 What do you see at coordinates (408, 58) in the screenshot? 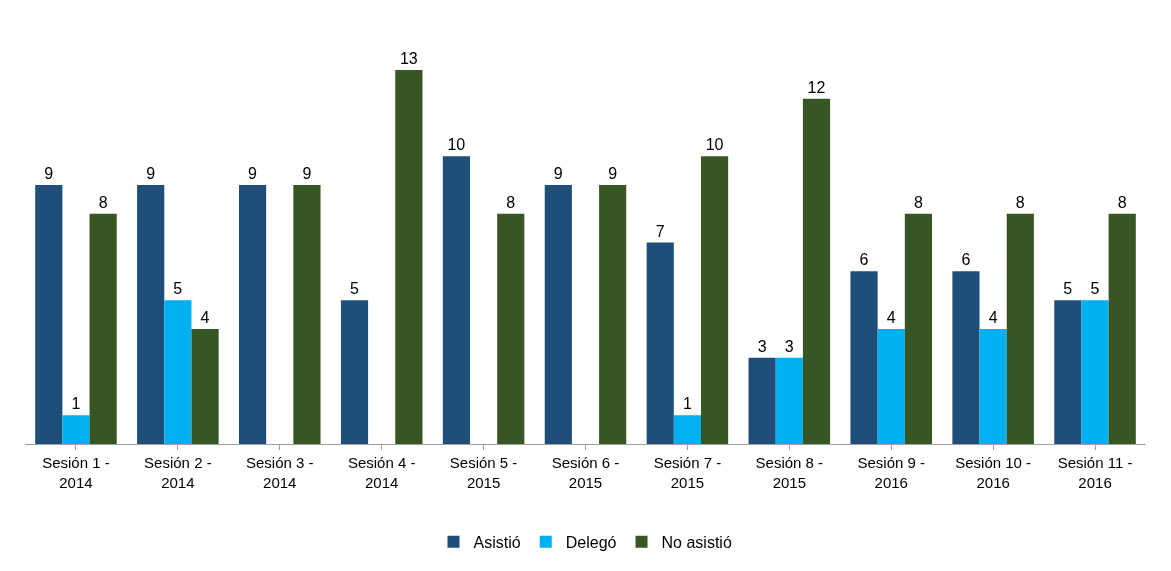
I see `data-label: 13` at bounding box center [408, 58].